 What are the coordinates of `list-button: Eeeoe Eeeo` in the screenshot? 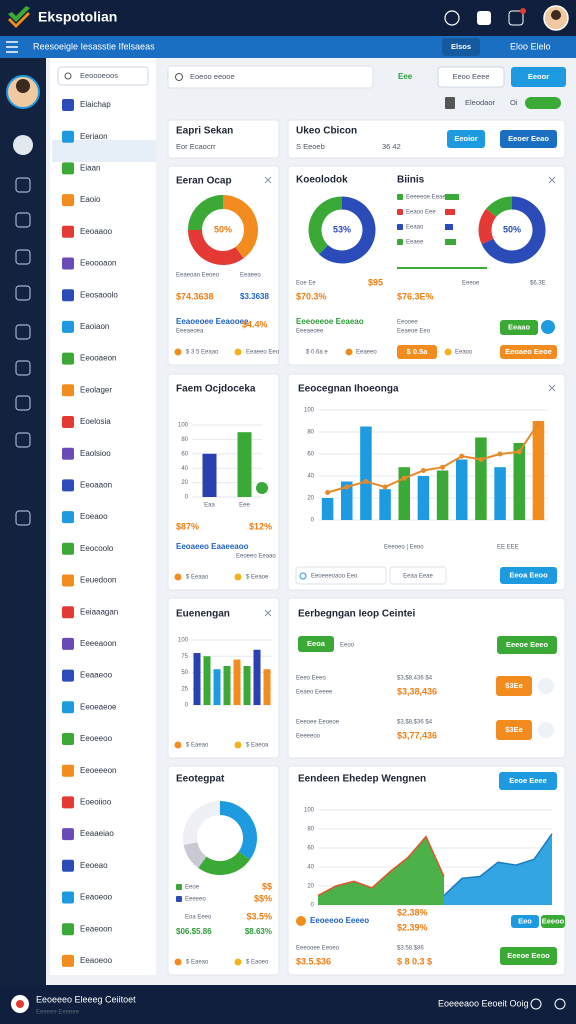 It's located at (527, 644).